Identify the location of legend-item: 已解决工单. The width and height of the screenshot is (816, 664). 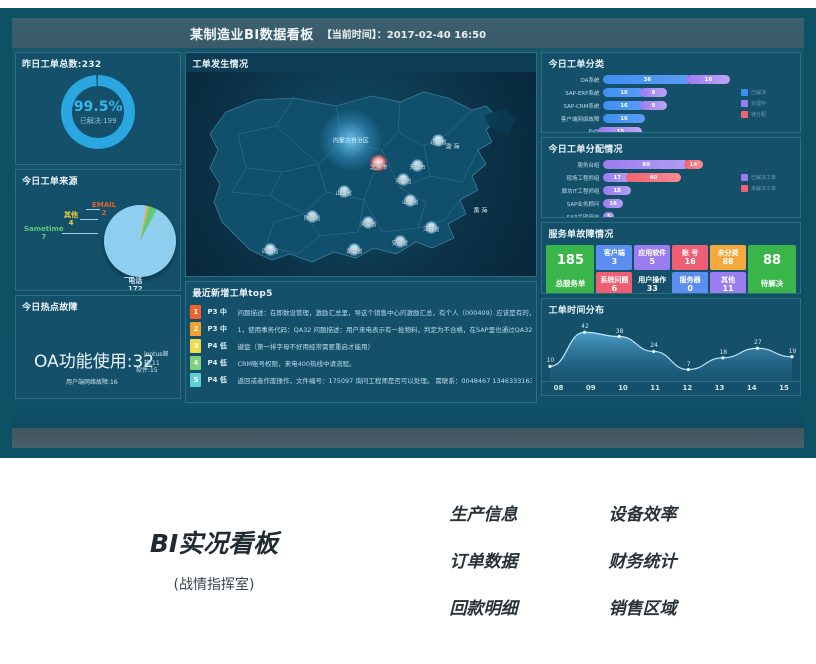
(768, 177).